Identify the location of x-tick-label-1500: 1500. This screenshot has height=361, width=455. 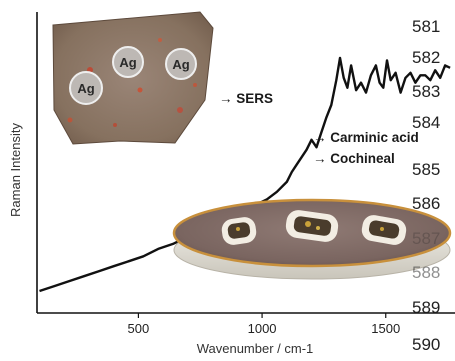
(385, 328).